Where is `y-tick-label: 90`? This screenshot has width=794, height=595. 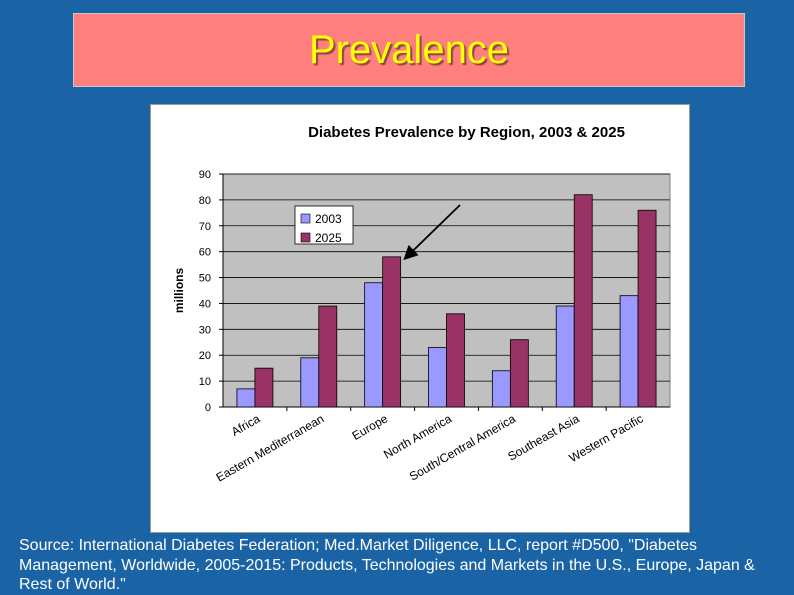
y-tick-label: 90 is located at coordinates (205, 175).